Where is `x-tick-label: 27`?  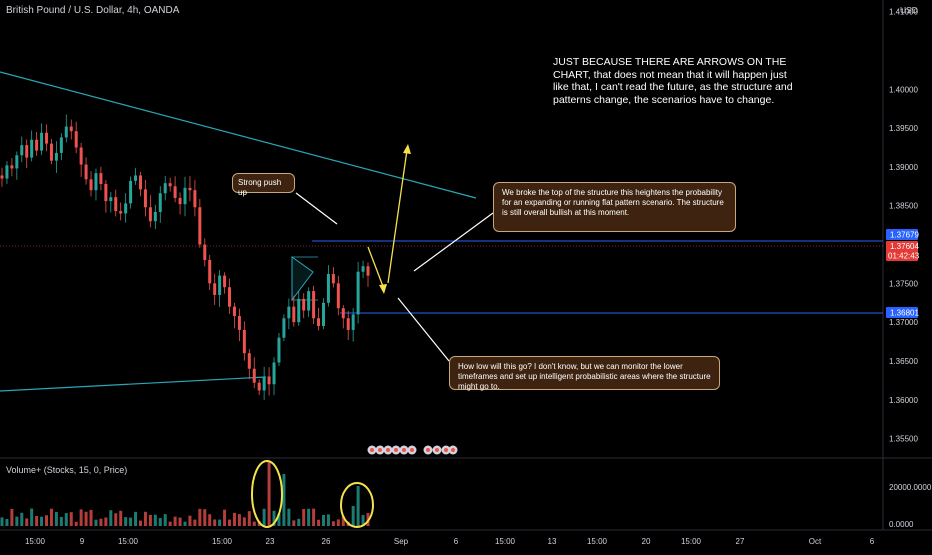 x-tick-label: 27 is located at coordinates (740, 541).